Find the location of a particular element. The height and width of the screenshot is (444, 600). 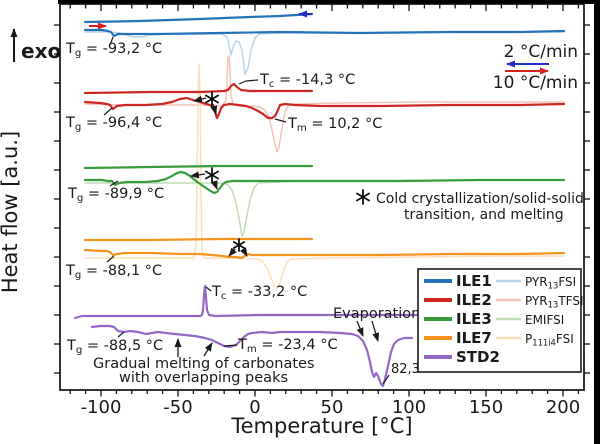

curve-ILE3-cooling is located at coordinates (198, 167).